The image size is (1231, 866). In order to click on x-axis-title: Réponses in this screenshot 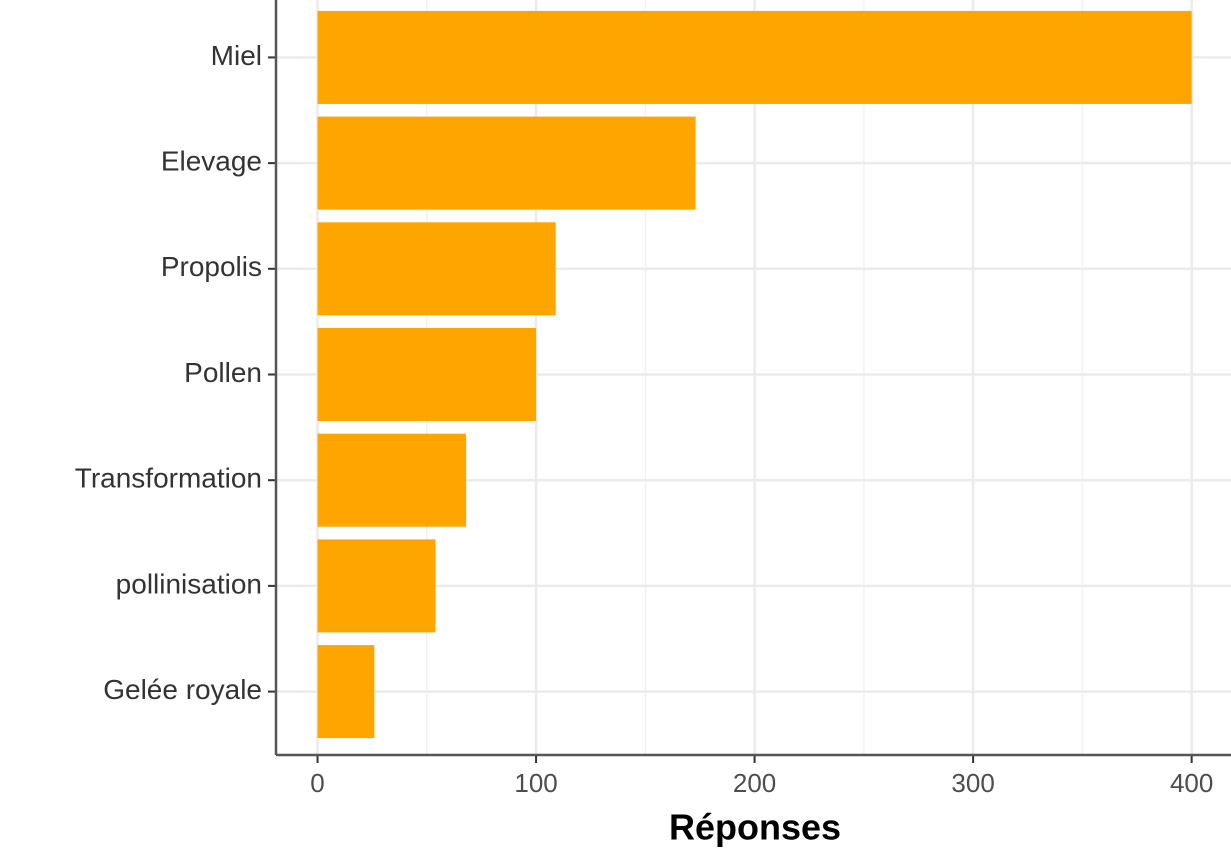, I will do `click(755, 827)`.